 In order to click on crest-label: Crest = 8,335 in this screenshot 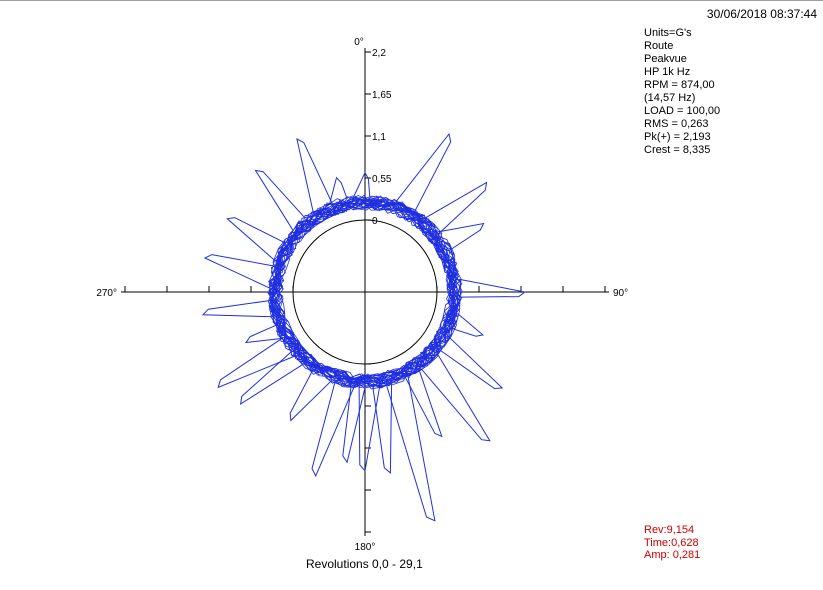, I will do `click(677, 150)`.